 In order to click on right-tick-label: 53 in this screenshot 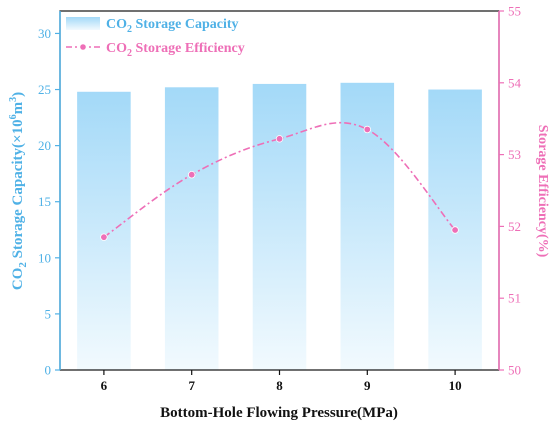, I will do `click(514, 154)`.